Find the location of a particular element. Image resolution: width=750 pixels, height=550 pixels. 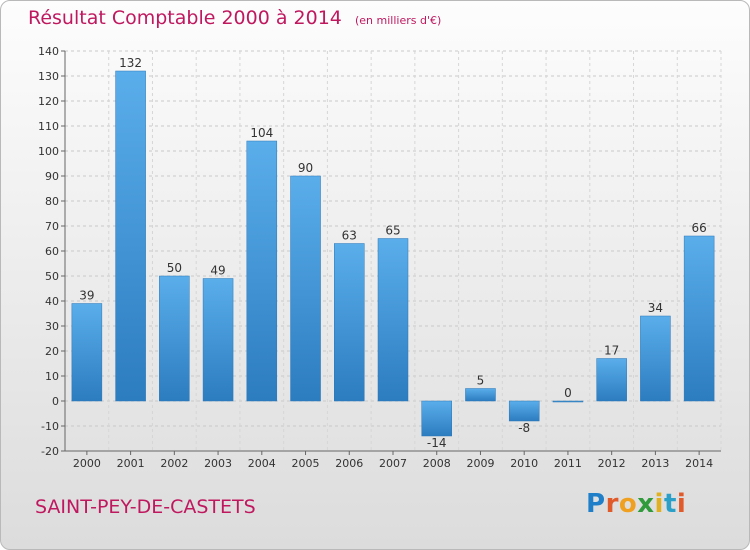

y-tick-label: 140 is located at coordinates (48, 51).